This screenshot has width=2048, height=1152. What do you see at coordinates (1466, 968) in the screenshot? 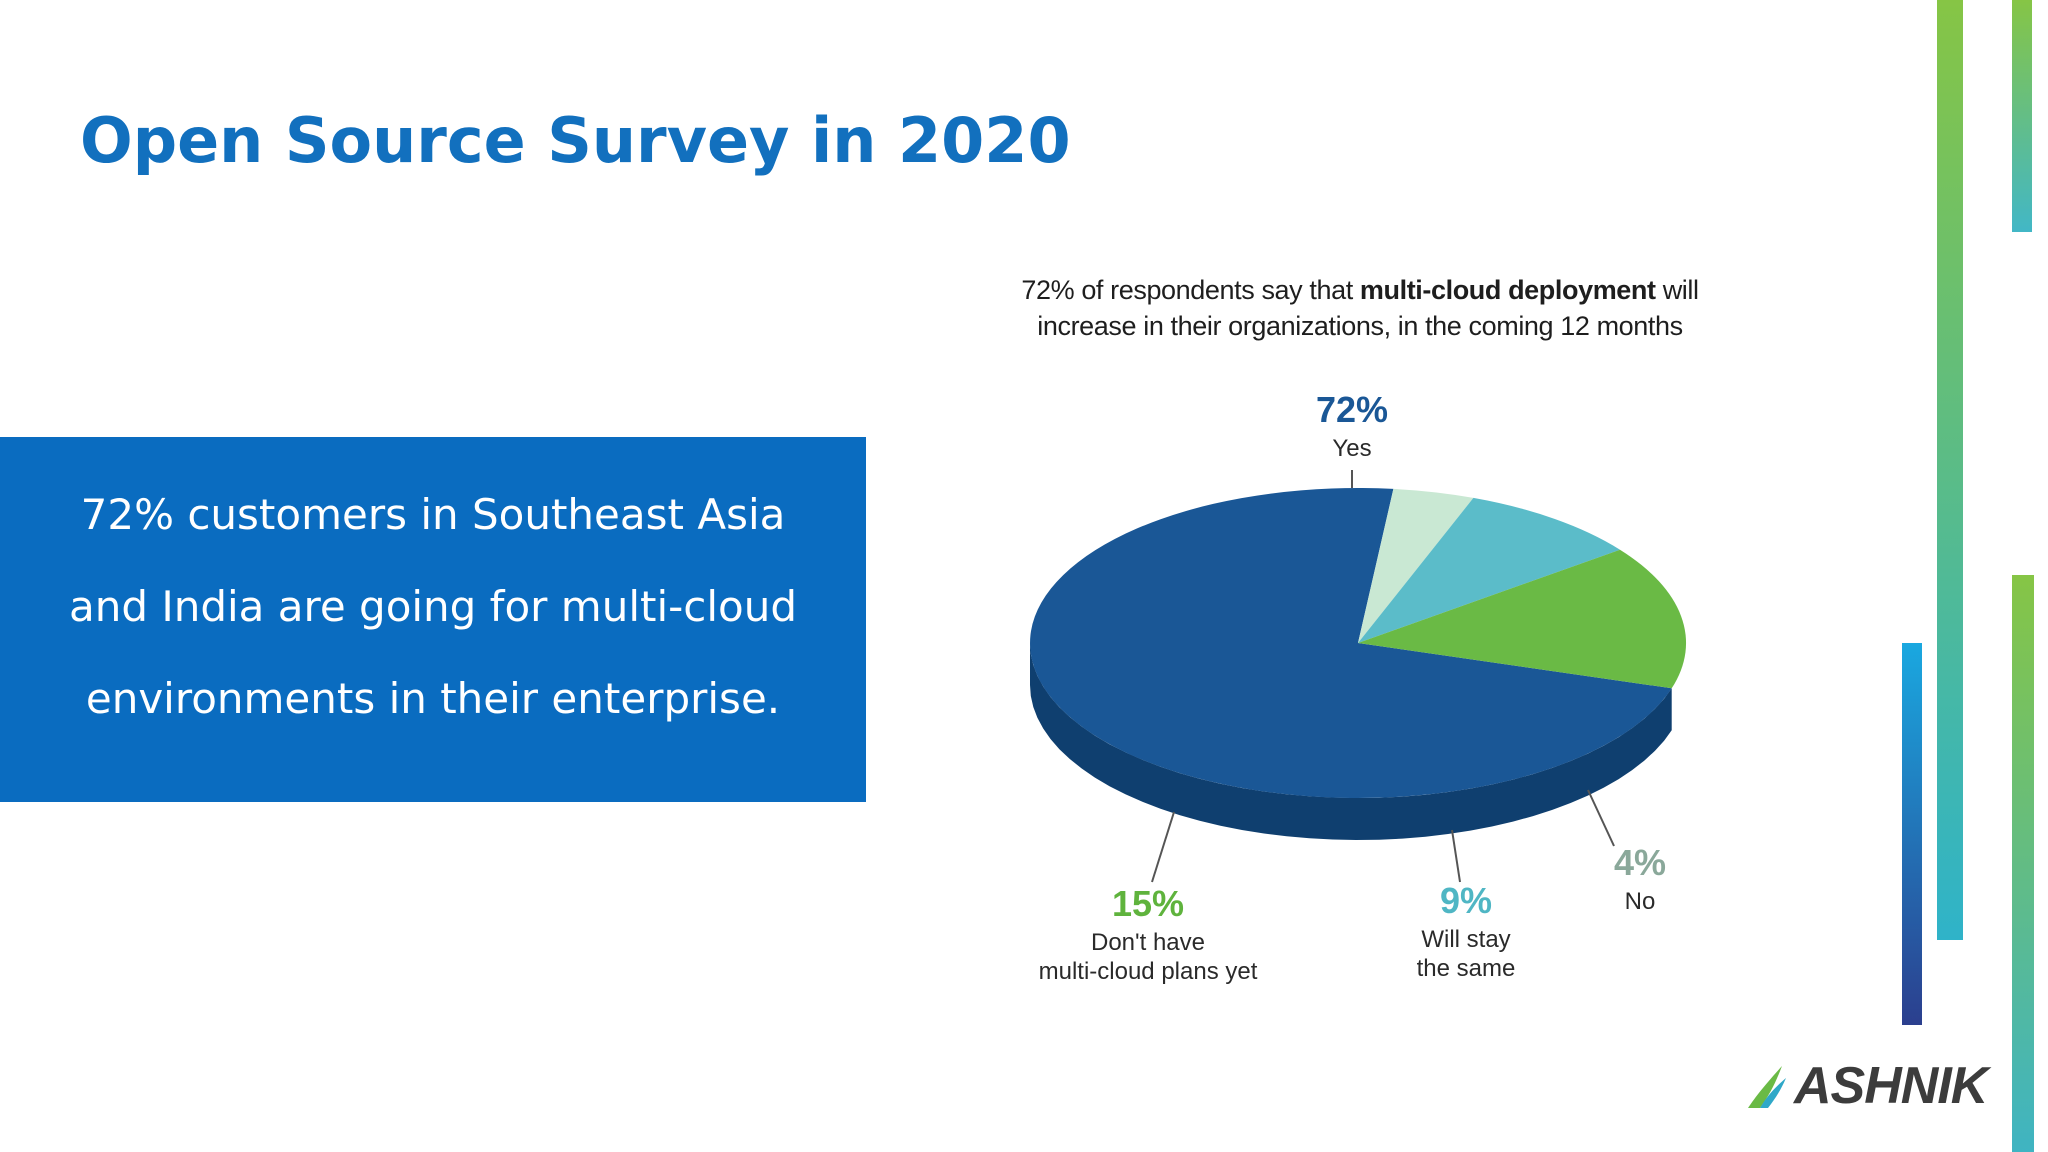
I see `slice-category-label: the same` at bounding box center [1466, 968].